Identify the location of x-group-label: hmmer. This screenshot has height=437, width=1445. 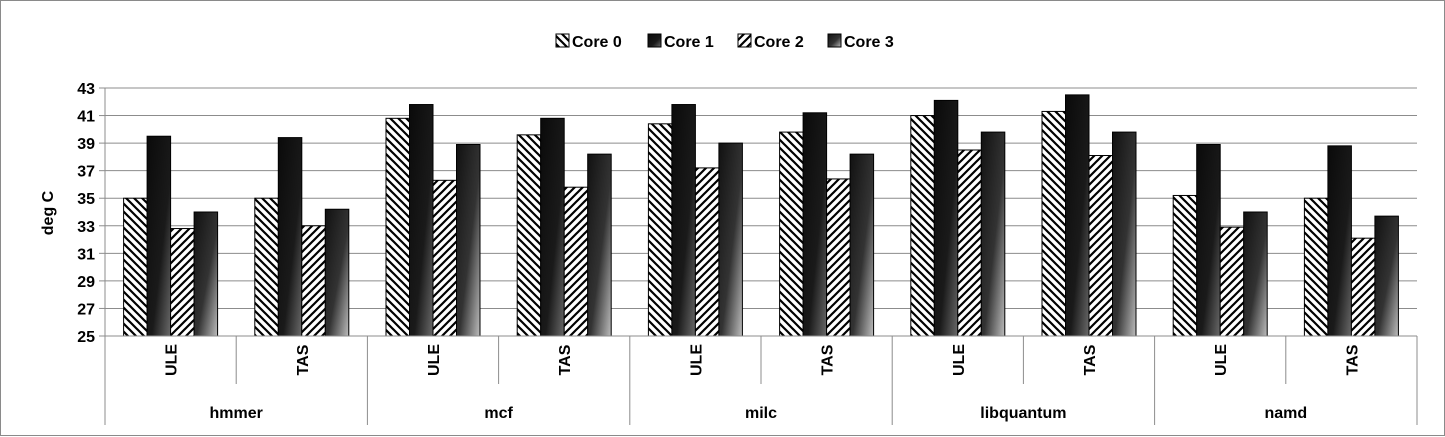
(236, 413).